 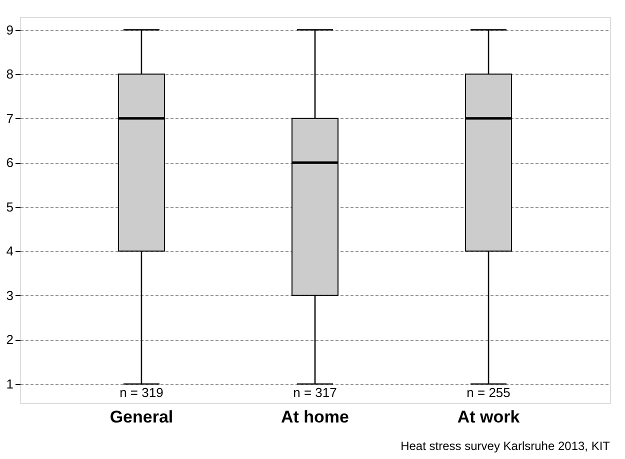 I want to click on x-tick-label: At home, so click(x=315, y=417).